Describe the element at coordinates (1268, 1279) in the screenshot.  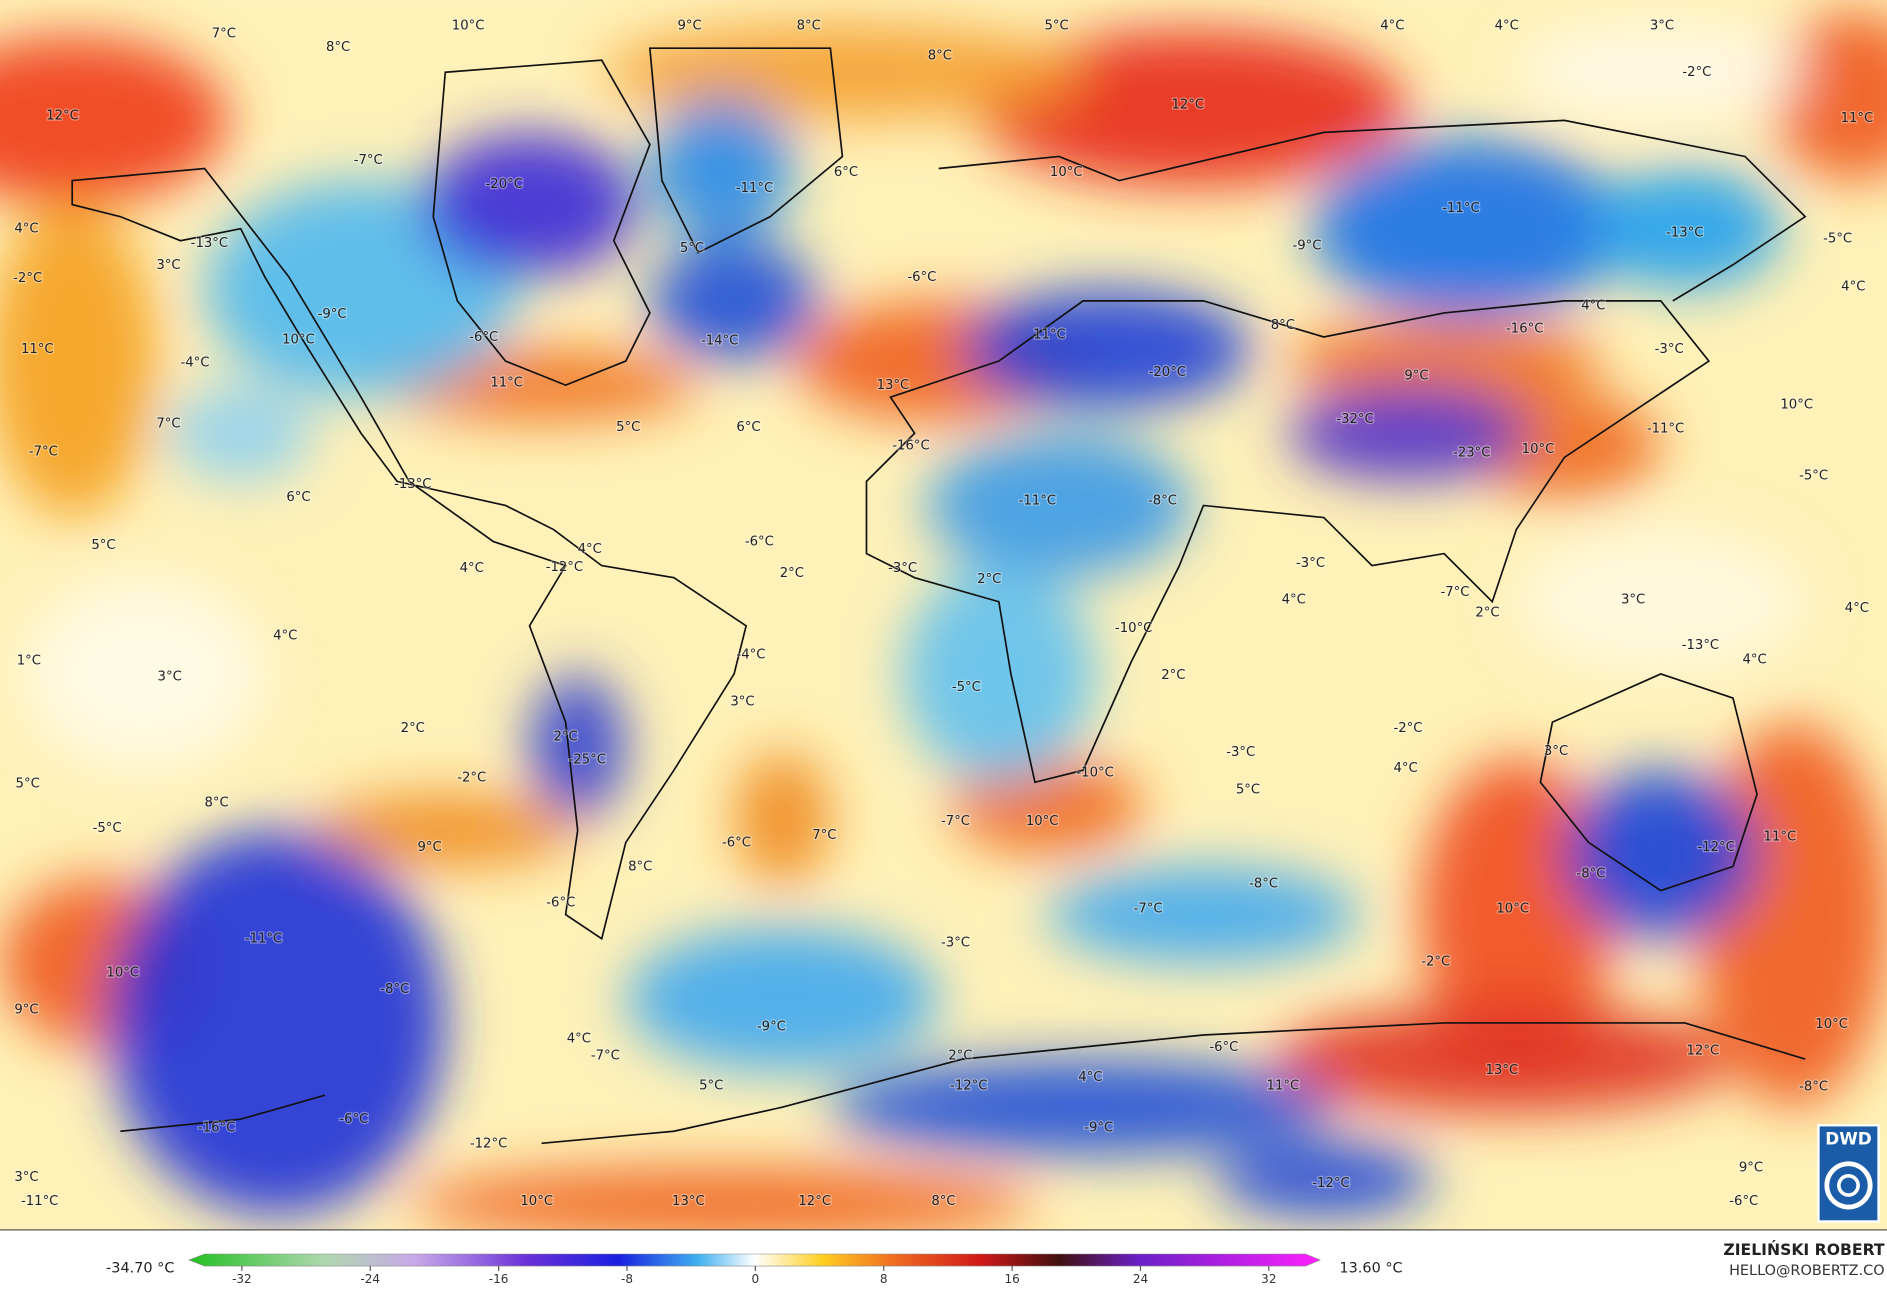
I see `colorbar-tick-label: 32` at that location.